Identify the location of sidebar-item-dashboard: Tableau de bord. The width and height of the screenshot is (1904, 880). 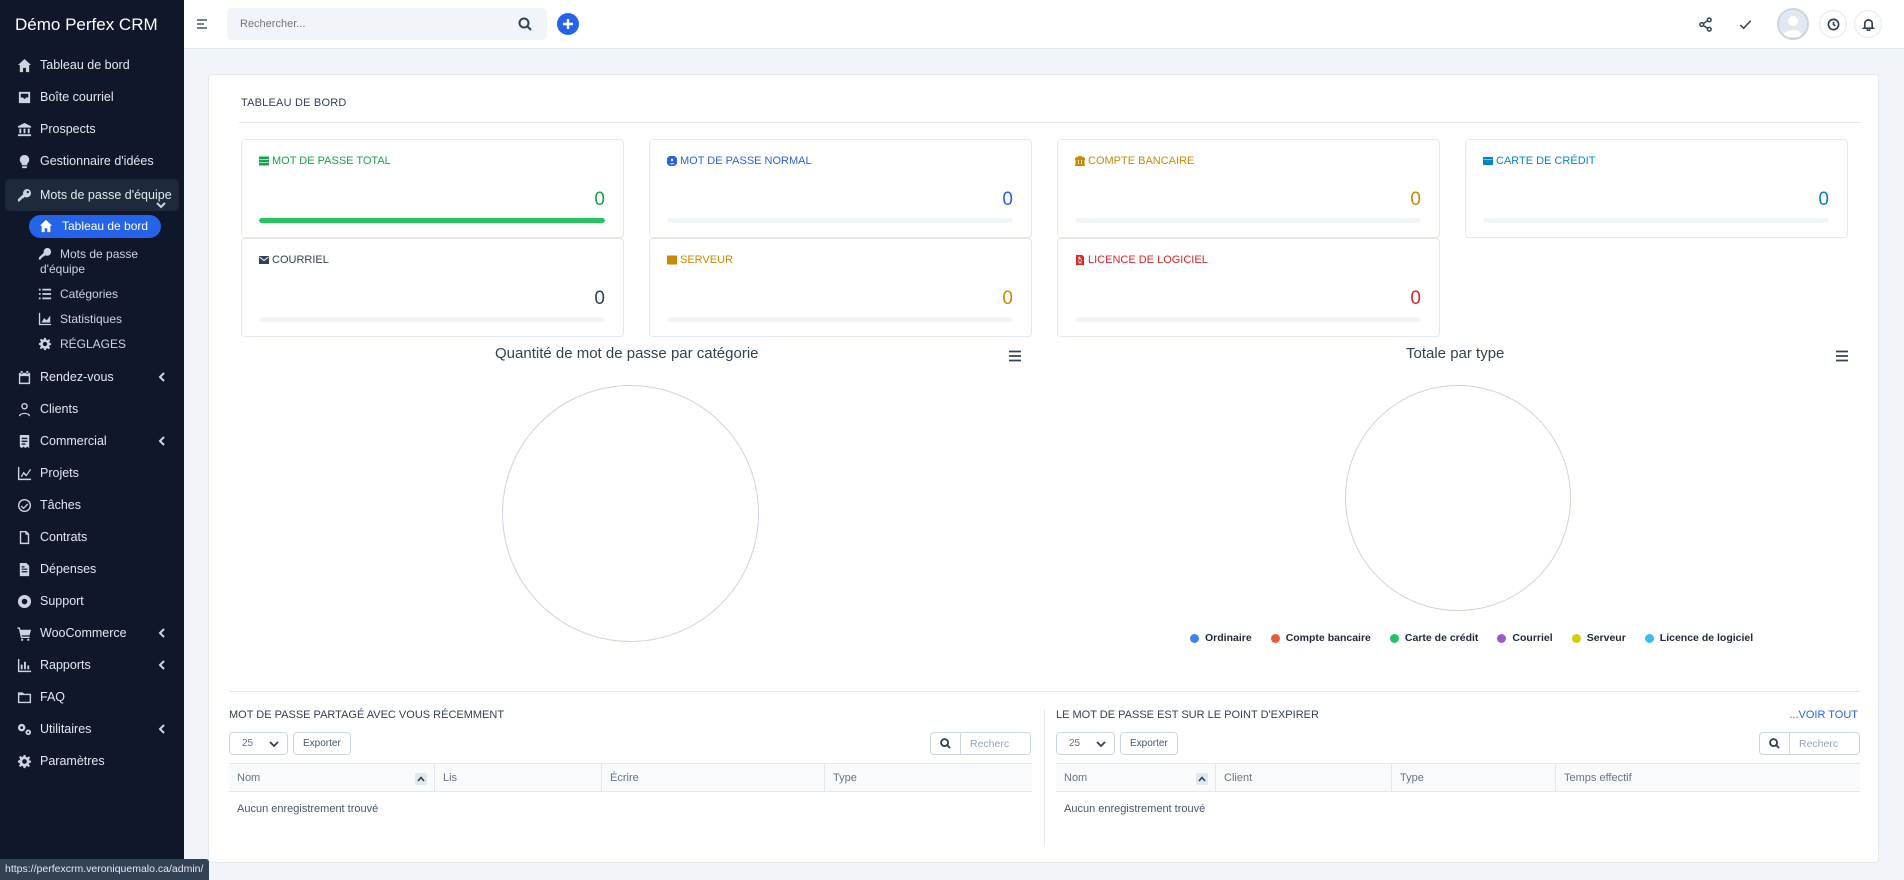
(92, 65).